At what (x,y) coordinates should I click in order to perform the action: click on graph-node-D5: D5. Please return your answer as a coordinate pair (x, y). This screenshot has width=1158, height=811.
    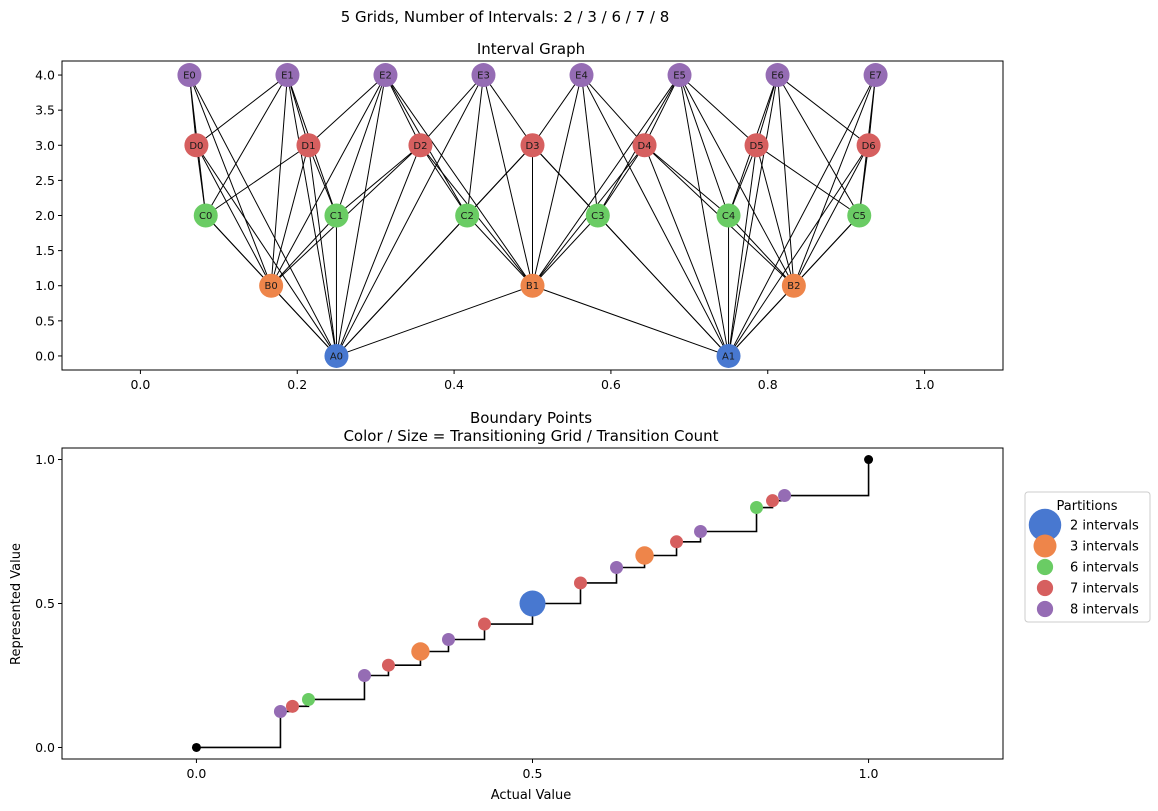
    Looking at the image, I should click on (756, 145).